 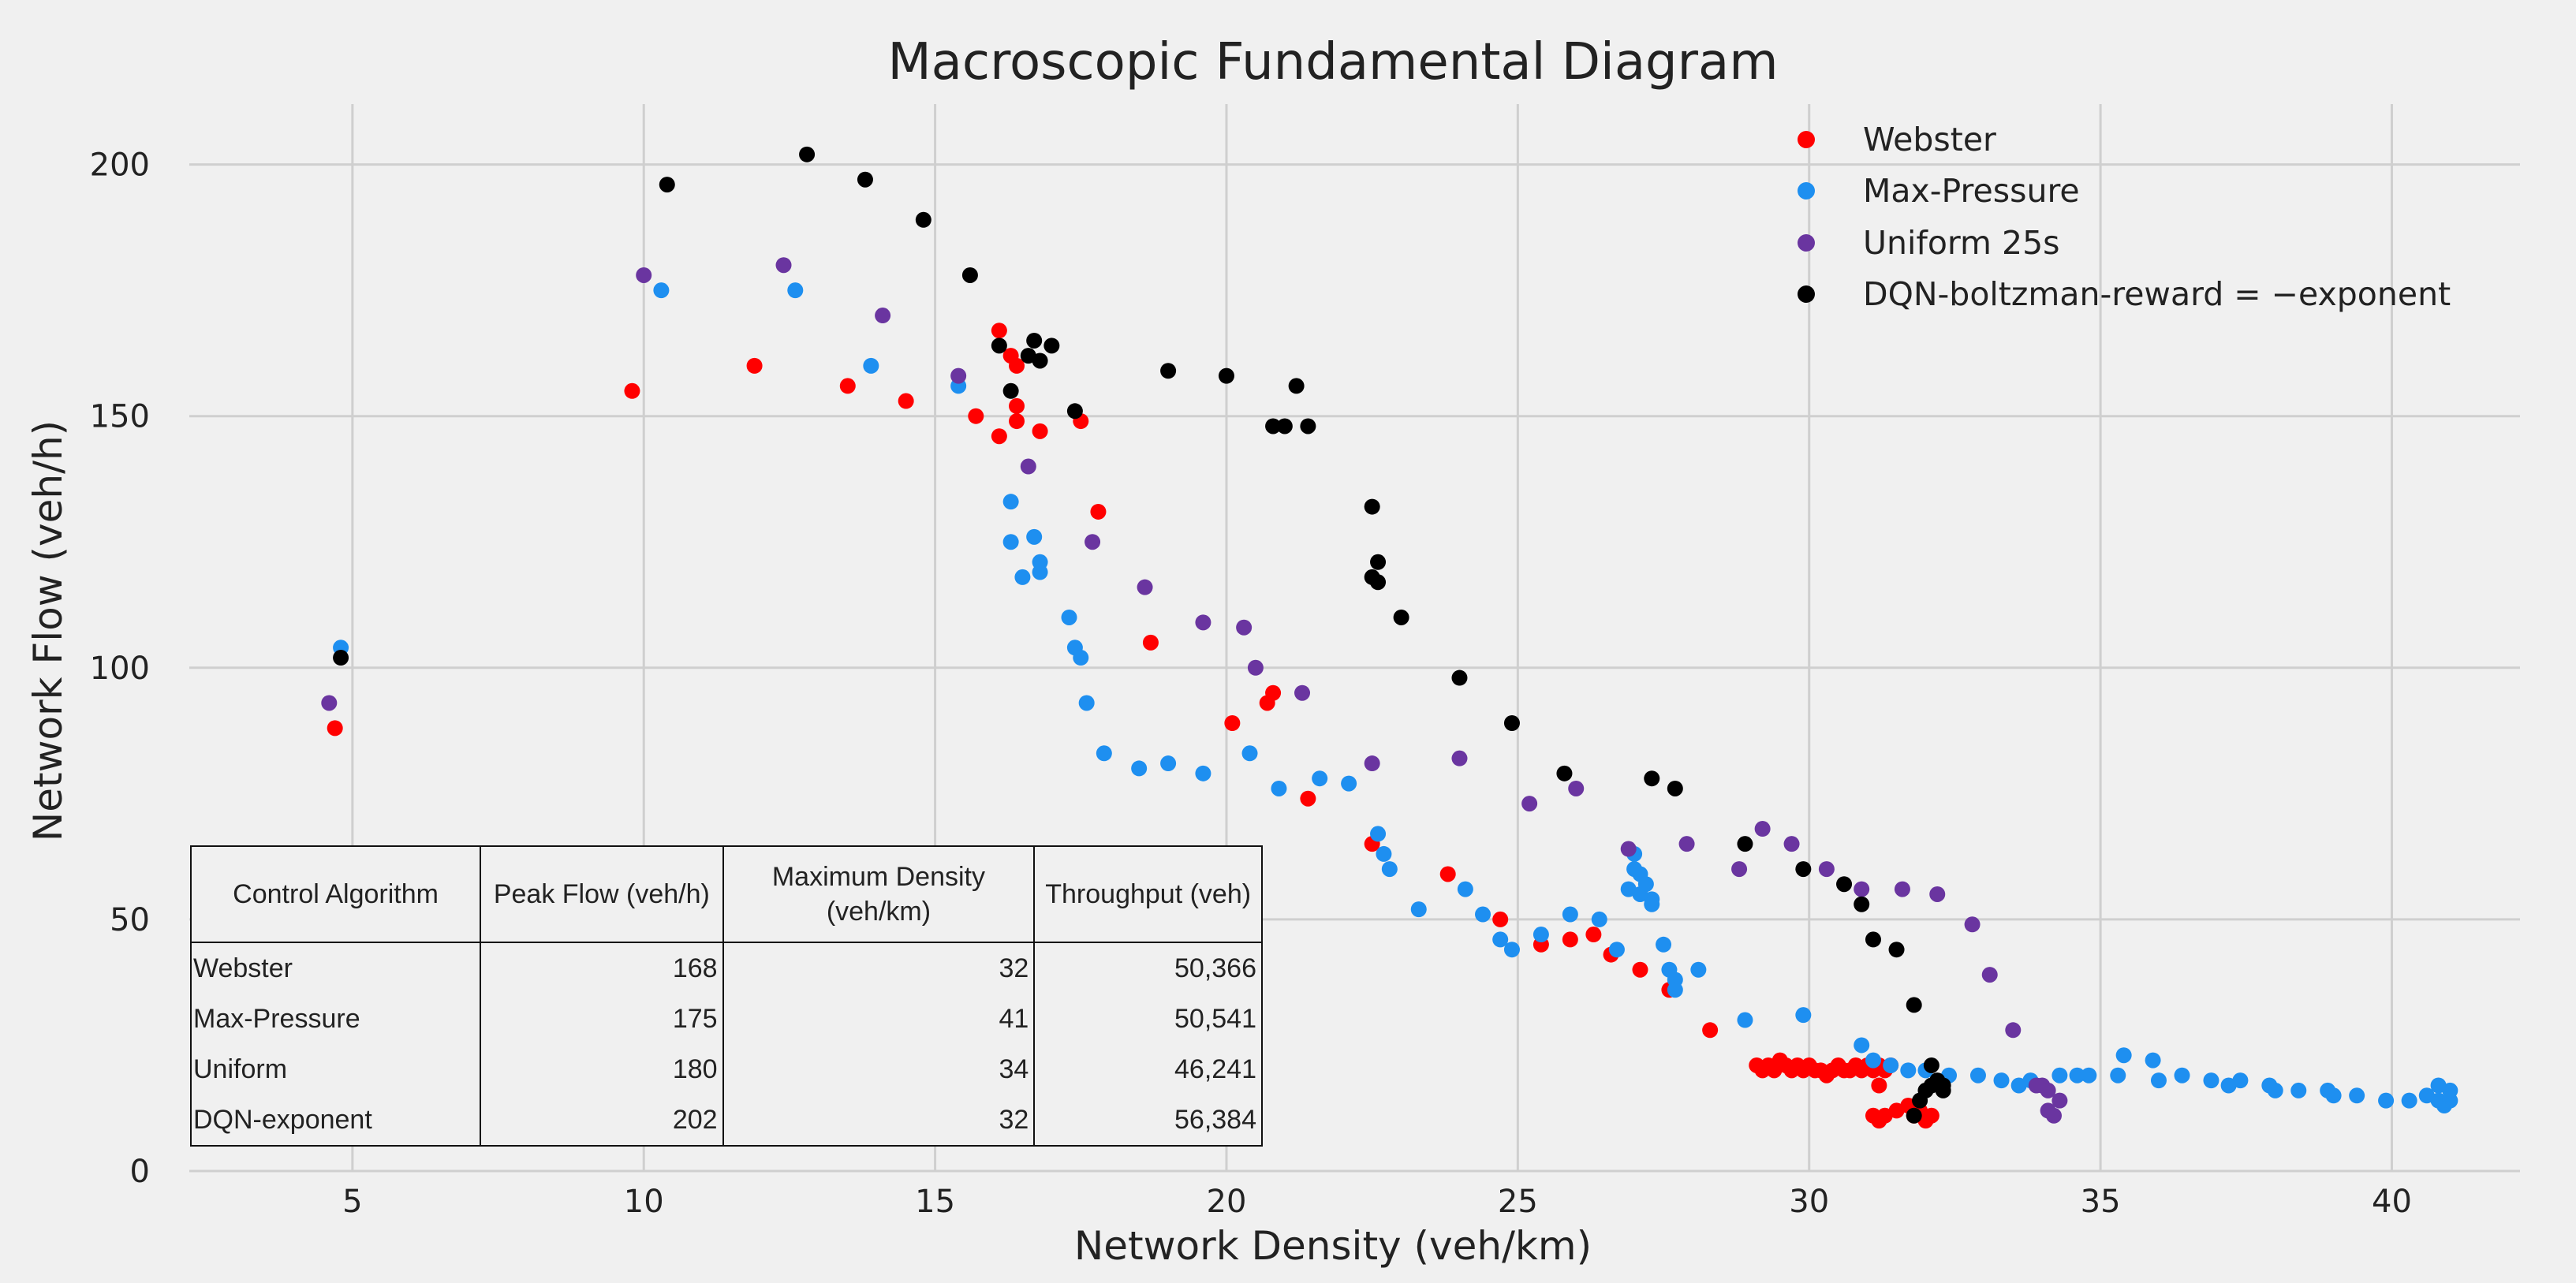 What do you see at coordinates (1809, 1202) in the screenshot?
I see `x-tick-label: 30` at bounding box center [1809, 1202].